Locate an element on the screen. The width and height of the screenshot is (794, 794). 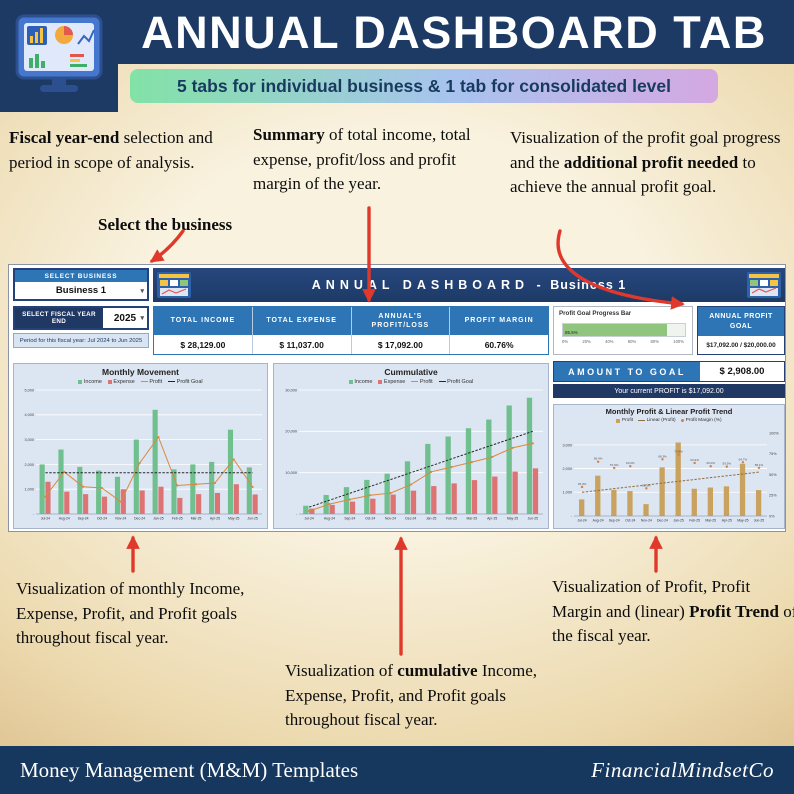
amount-to-goal-panel: AMOUNT TO GOAL $ 2,908.00 is located at coordinates (669, 371).